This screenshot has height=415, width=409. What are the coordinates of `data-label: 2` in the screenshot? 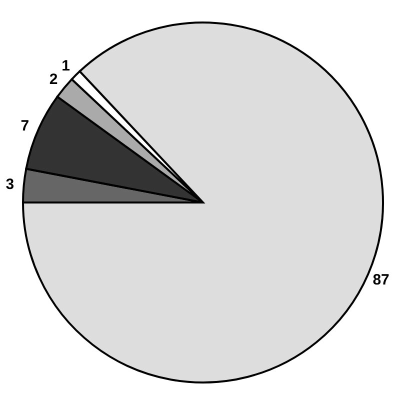 It's located at (53, 79).